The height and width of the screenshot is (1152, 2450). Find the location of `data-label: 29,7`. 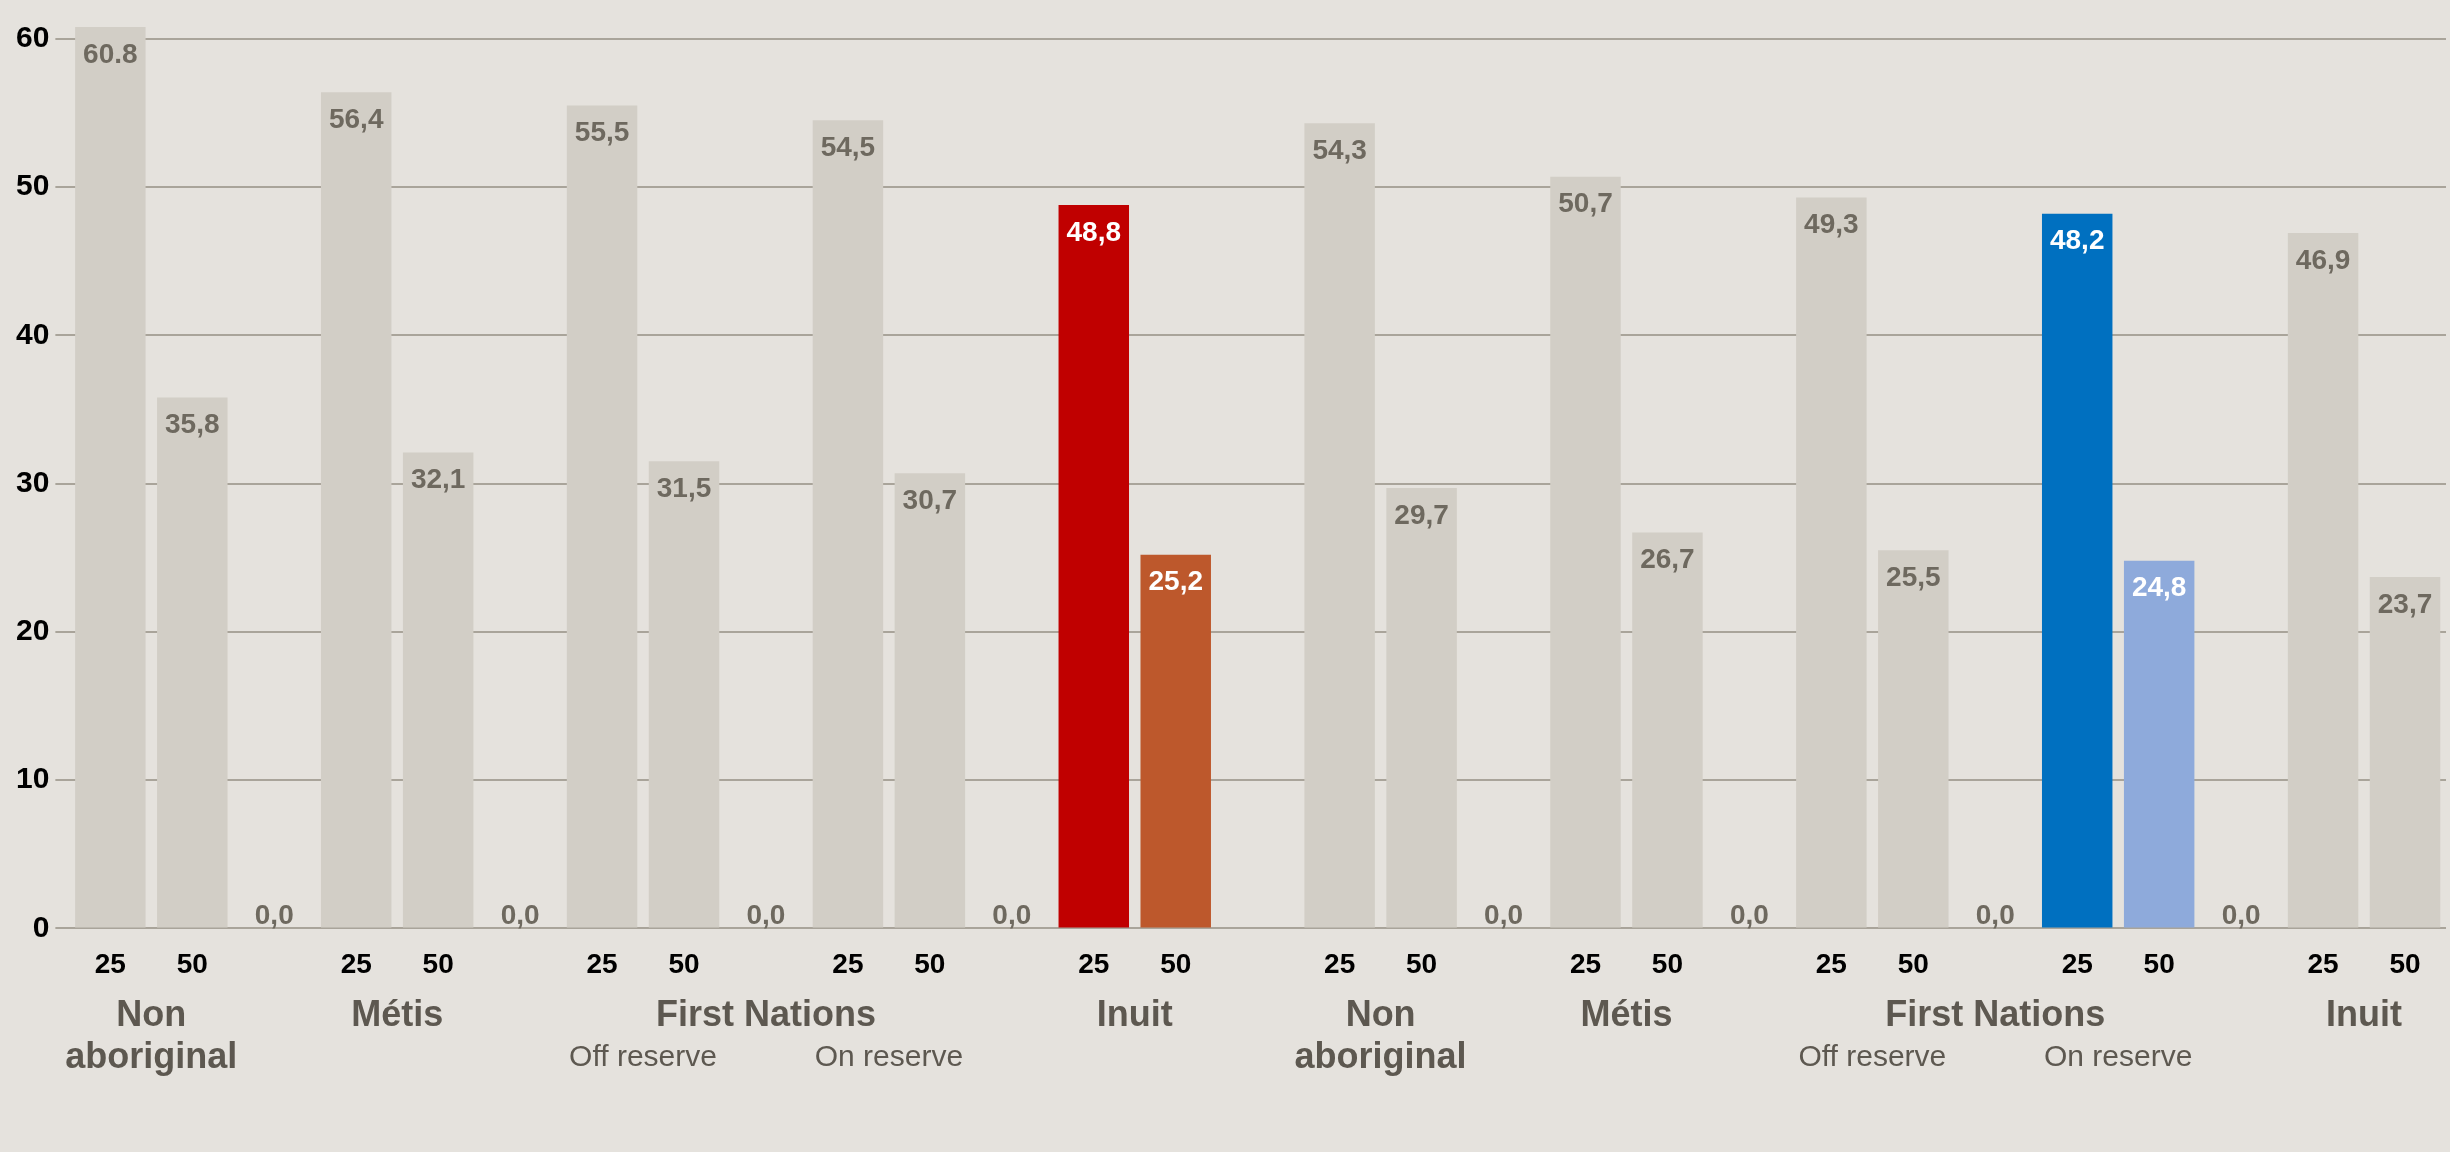

data-label: 29,7 is located at coordinates (1421, 514).